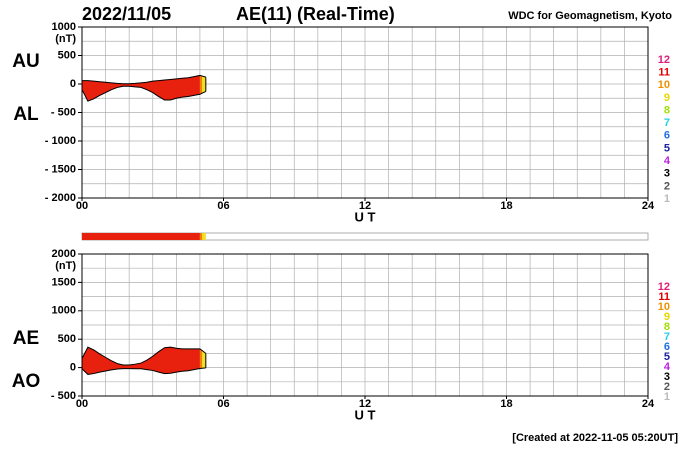 The image size is (700, 450). What do you see at coordinates (64, 282) in the screenshot?
I see `y-tick-label: 1500` at bounding box center [64, 282].